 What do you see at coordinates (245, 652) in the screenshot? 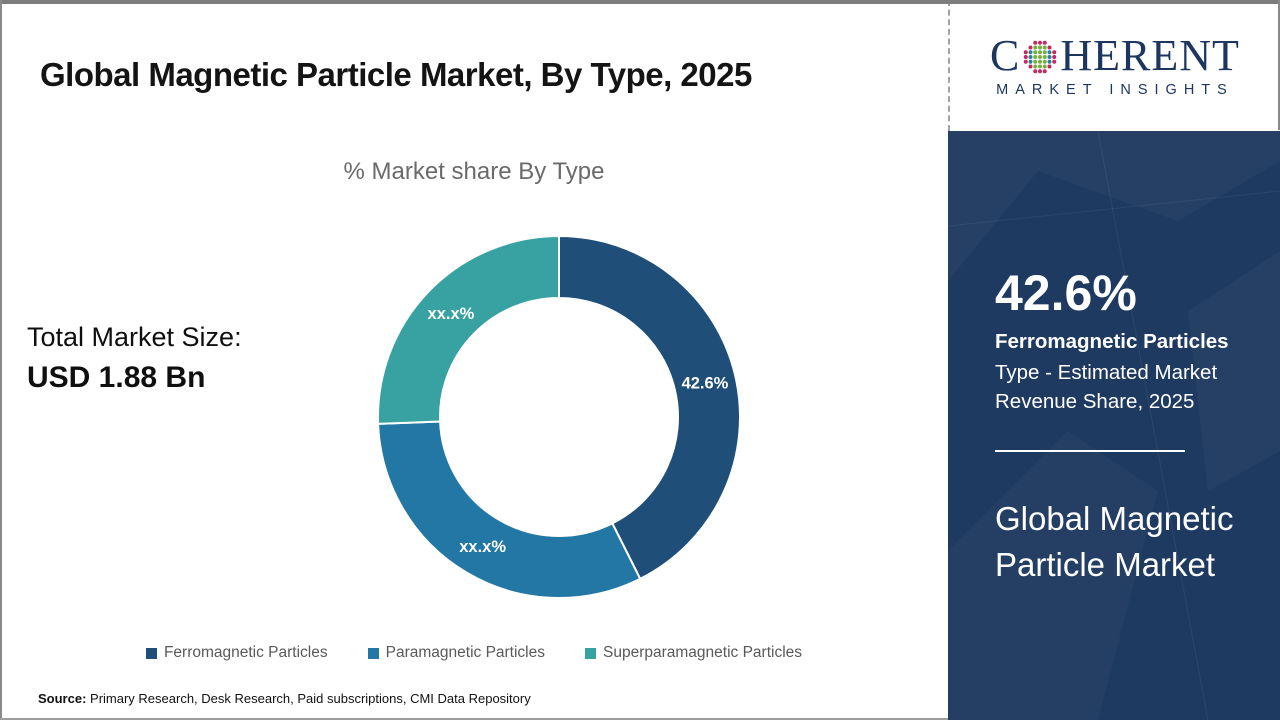
I see `legend-label: Ferromagnetic Particles` at bounding box center [245, 652].